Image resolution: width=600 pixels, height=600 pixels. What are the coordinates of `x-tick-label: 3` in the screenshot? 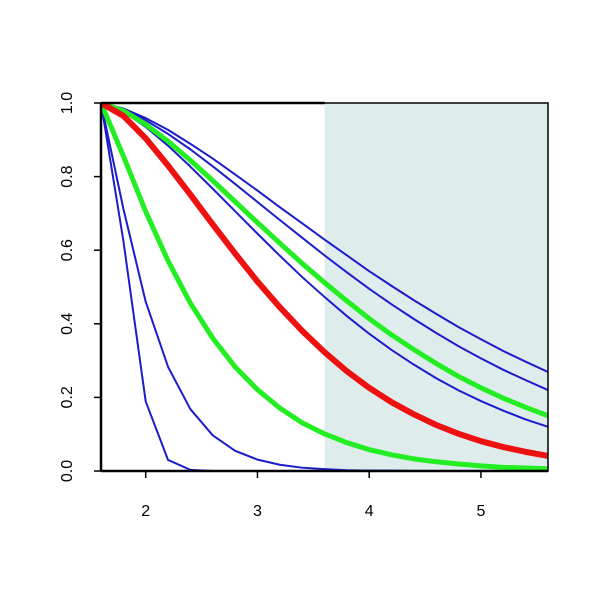 It's located at (257, 511).